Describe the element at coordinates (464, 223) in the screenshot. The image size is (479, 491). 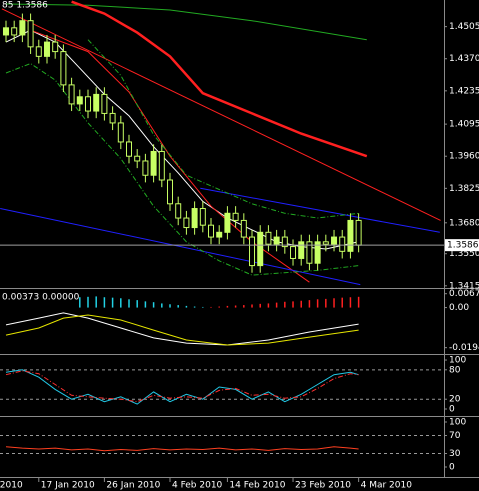
I see `y-tick-label: 1.3680` at that location.